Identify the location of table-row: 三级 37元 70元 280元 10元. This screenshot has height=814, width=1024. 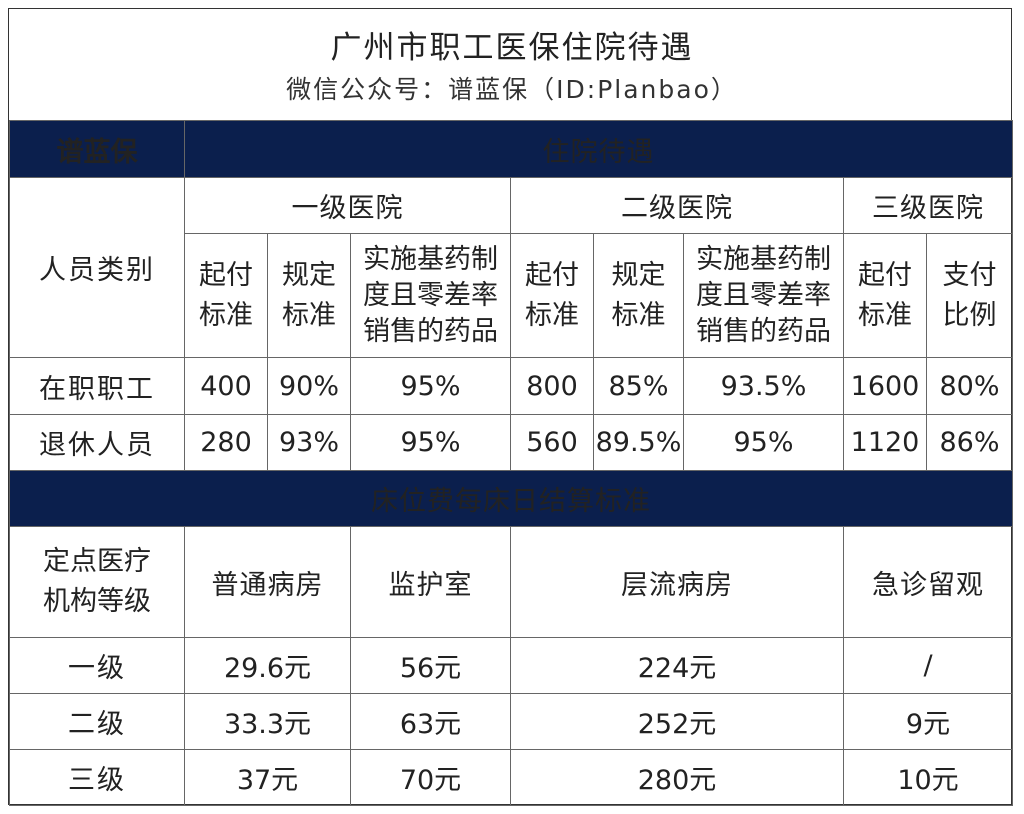
(511, 777).